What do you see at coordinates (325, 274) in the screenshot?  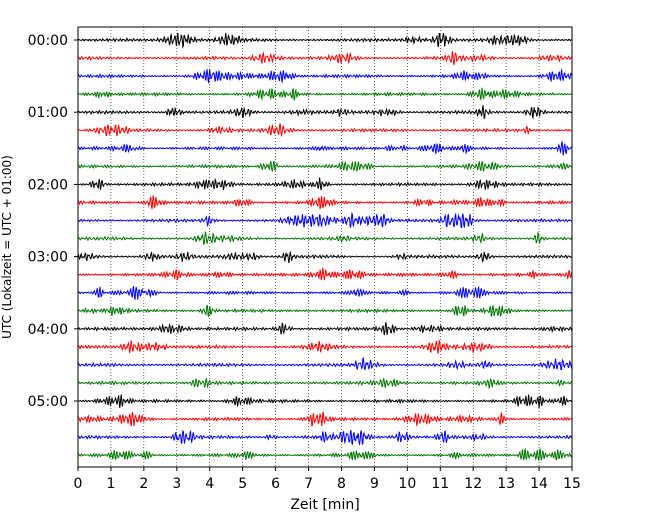 I see `trace-03:15` at bounding box center [325, 274].